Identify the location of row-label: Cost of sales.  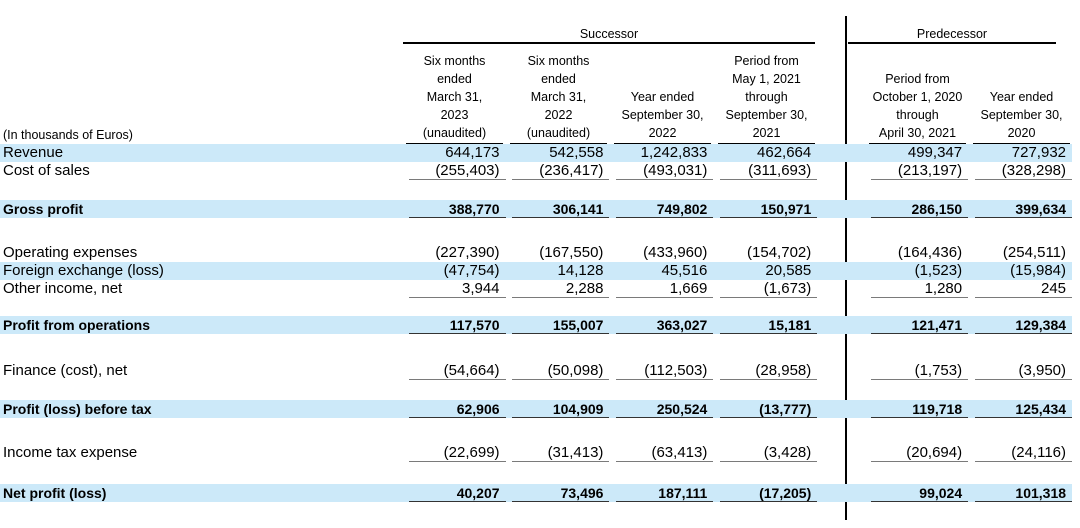
(46, 170).